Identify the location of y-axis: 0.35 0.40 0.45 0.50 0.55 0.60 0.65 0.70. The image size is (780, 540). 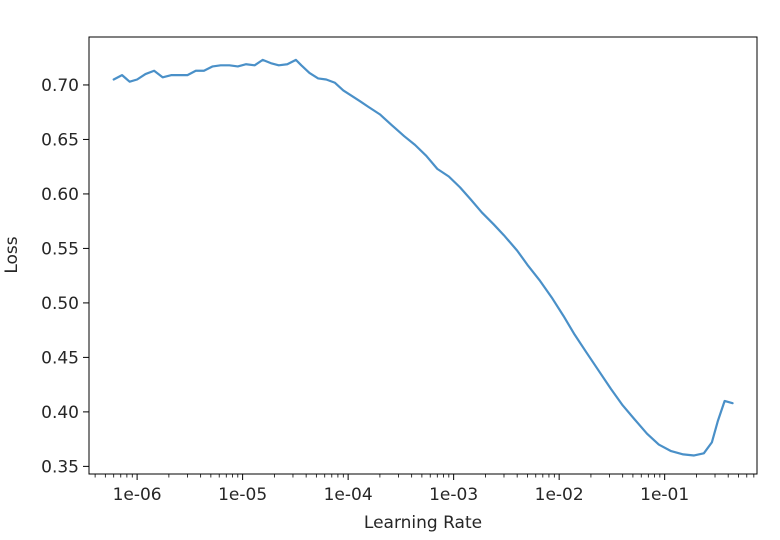
(65, 276).